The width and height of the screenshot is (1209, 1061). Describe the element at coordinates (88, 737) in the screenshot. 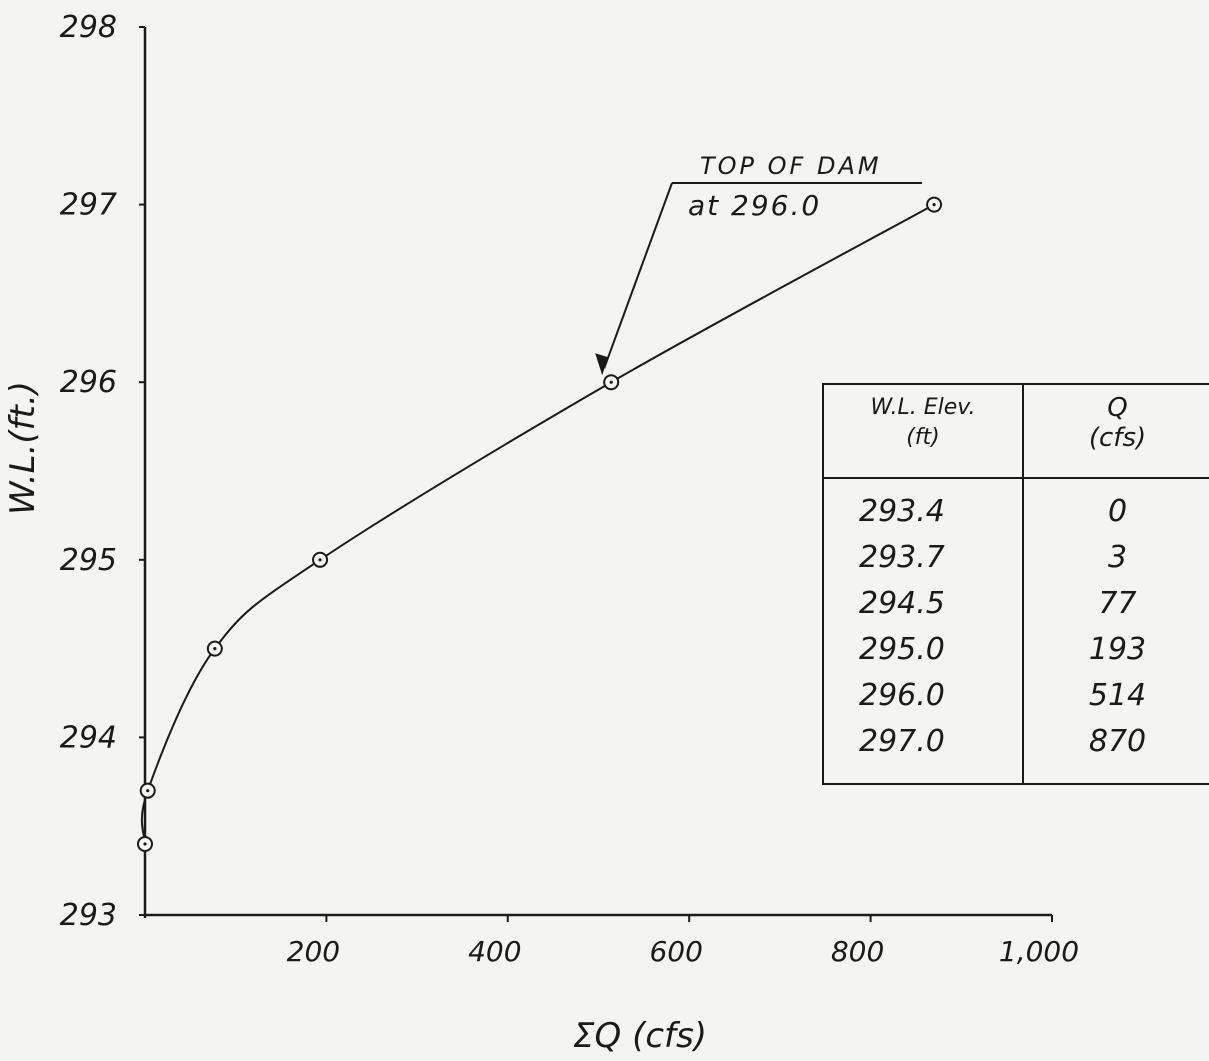

I see `y-tick-label: 294` at that location.